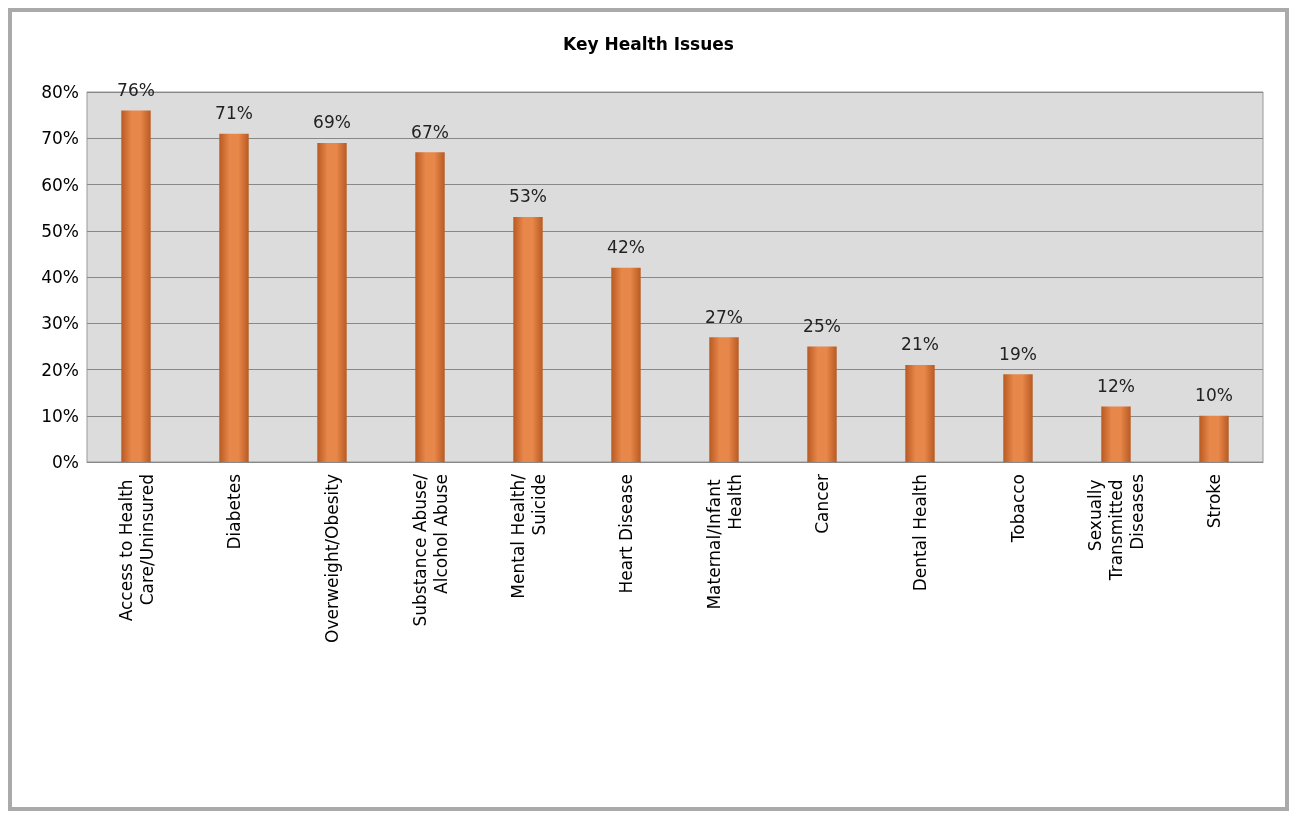 This screenshot has height=819, width=1297. Describe the element at coordinates (626, 534) in the screenshot. I see `x-tick-label: Heart Disease` at that location.